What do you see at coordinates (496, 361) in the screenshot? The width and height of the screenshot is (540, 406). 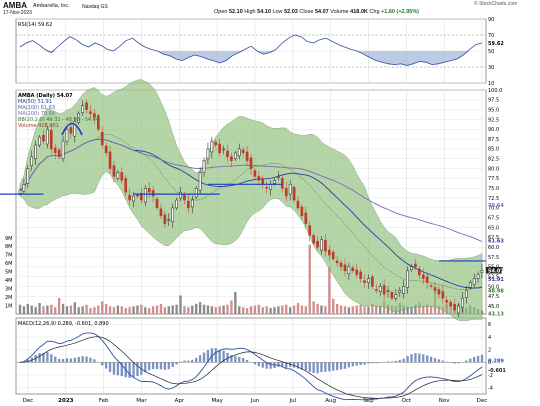 I see `macd-right-label: 0.289` at bounding box center [496, 361].